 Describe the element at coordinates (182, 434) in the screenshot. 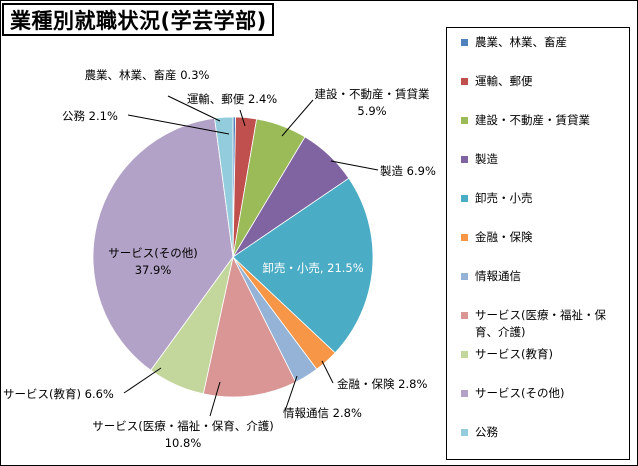

I see `slice-label: サービス(医療・福祉・保育、介護) 10.8%` at that location.